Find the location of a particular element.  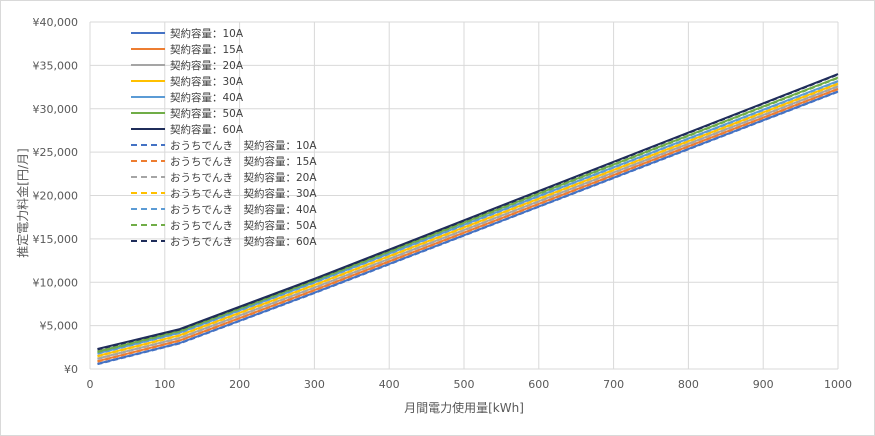

legend-label-2: 契約容量：15A is located at coordinates (207, 49).